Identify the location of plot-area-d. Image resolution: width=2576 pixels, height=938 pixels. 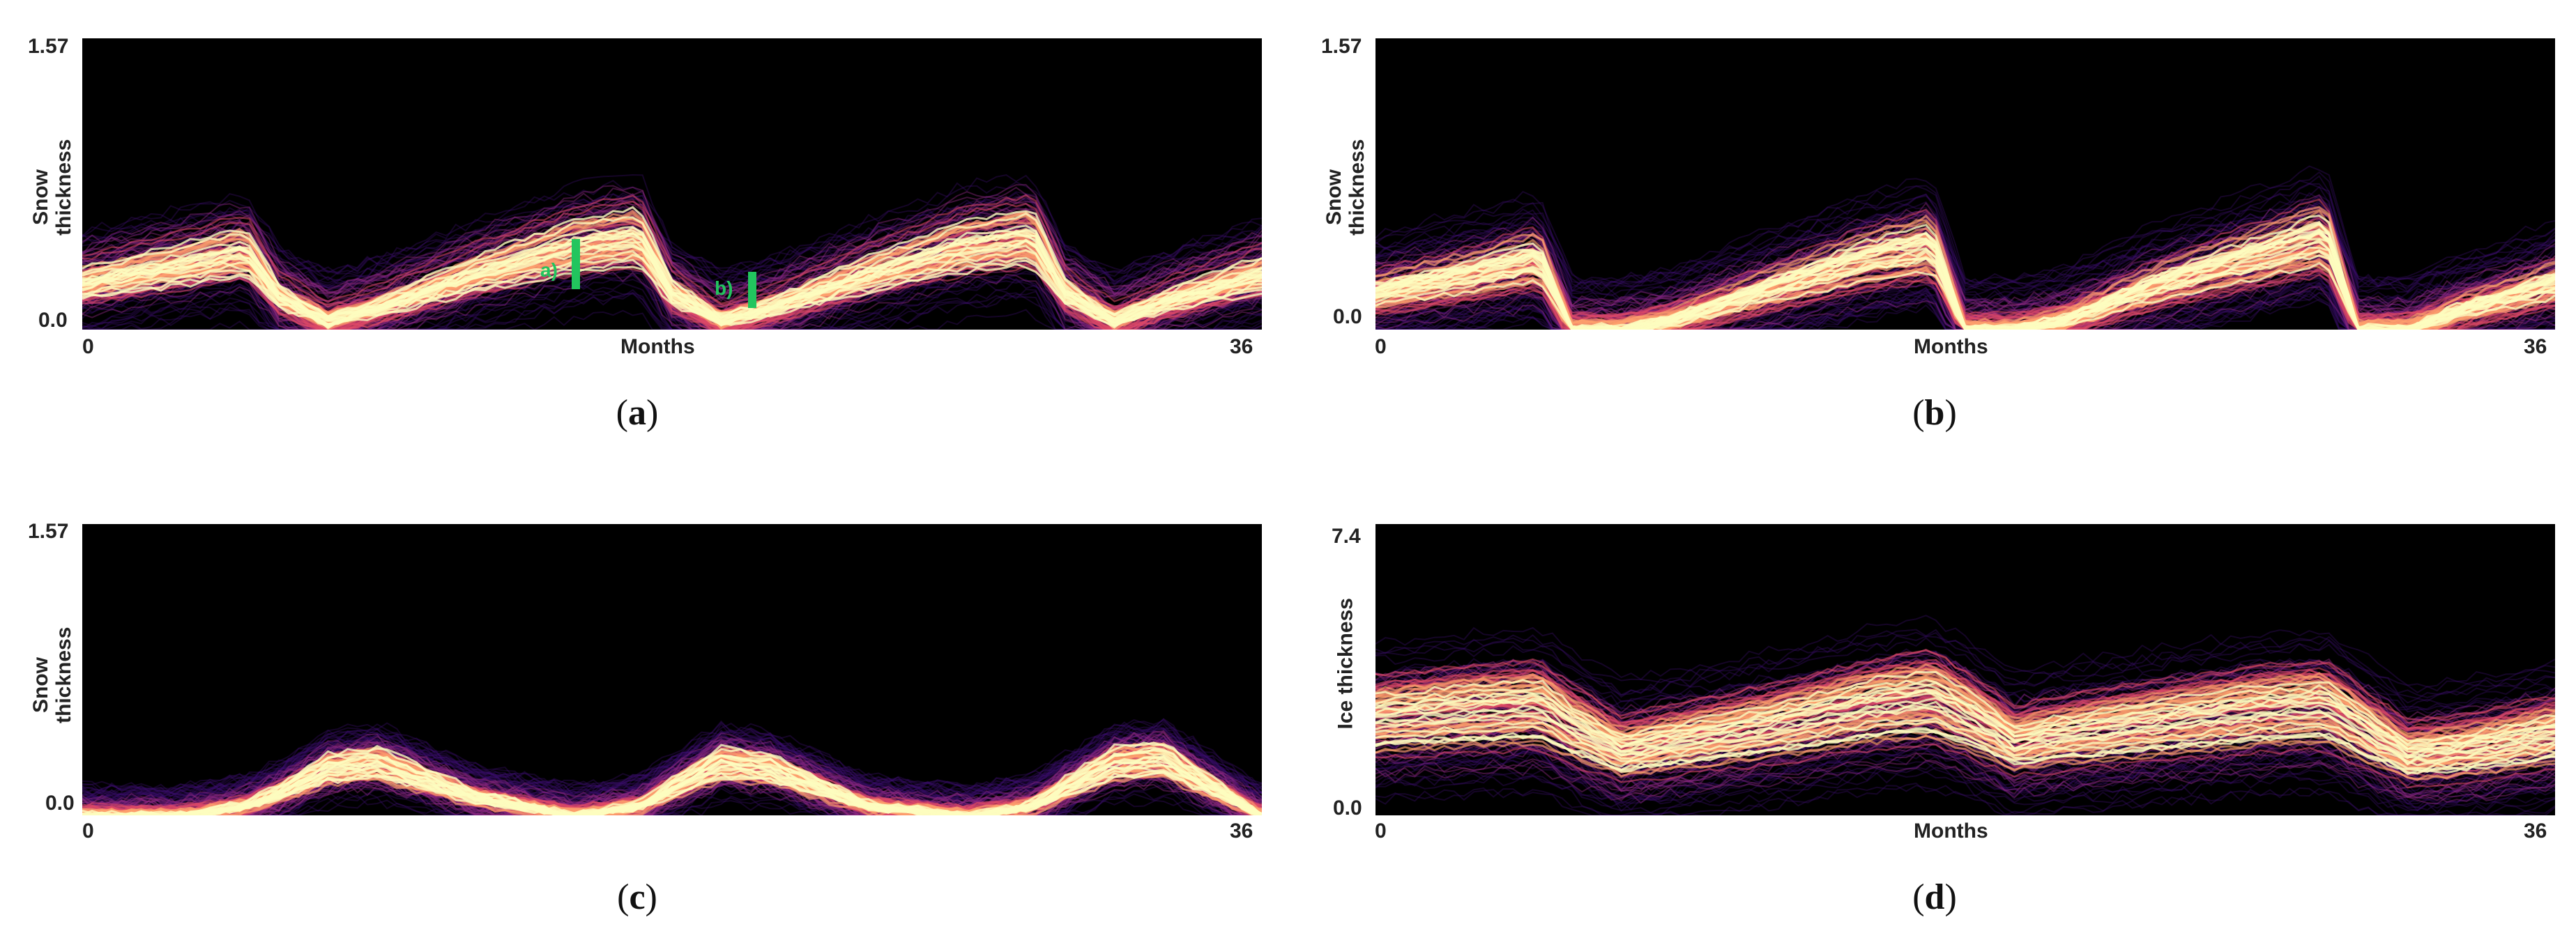
(1965, 669).